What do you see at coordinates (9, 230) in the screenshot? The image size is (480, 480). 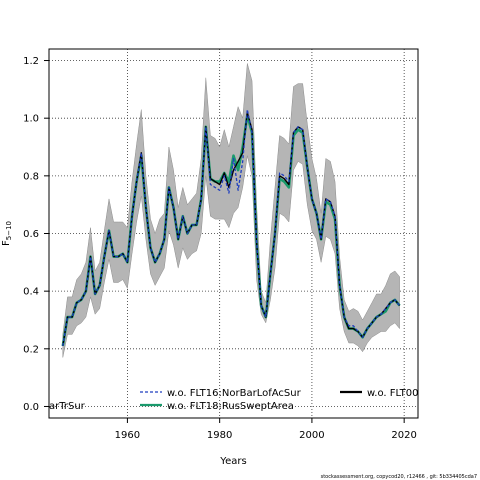 I see `y-axis-title-subscript: 5−10` at bounding box center [9, 230].